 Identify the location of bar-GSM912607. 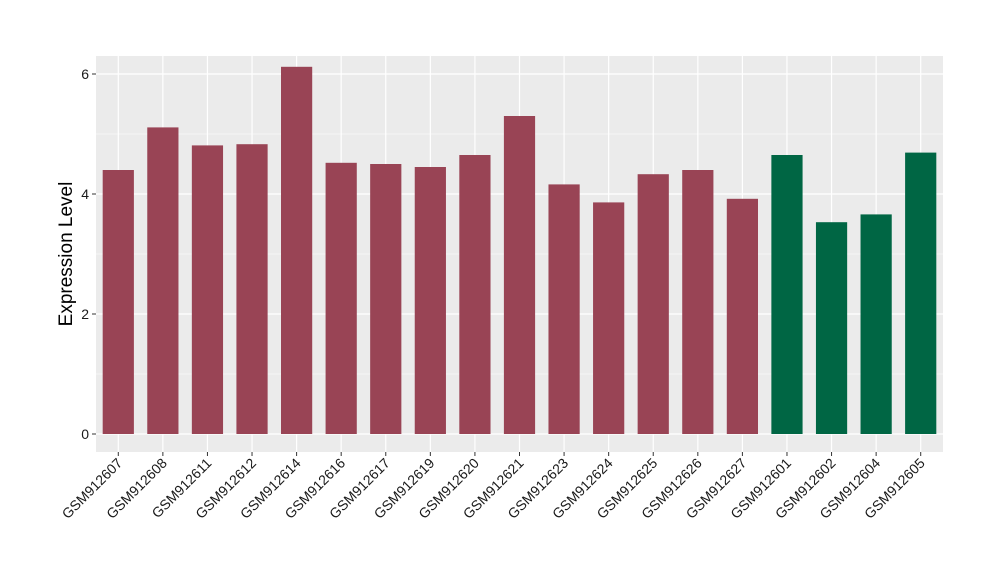
(118, 302).